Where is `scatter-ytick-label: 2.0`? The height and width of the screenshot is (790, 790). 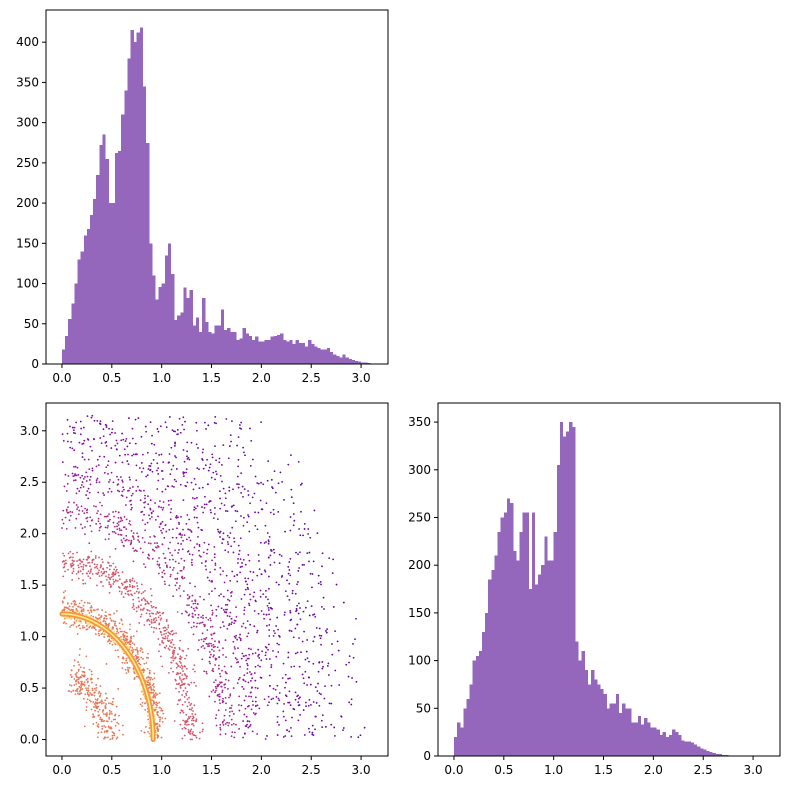 scatter-ytick-label: 2.0 is located at coordinates (29, 534).